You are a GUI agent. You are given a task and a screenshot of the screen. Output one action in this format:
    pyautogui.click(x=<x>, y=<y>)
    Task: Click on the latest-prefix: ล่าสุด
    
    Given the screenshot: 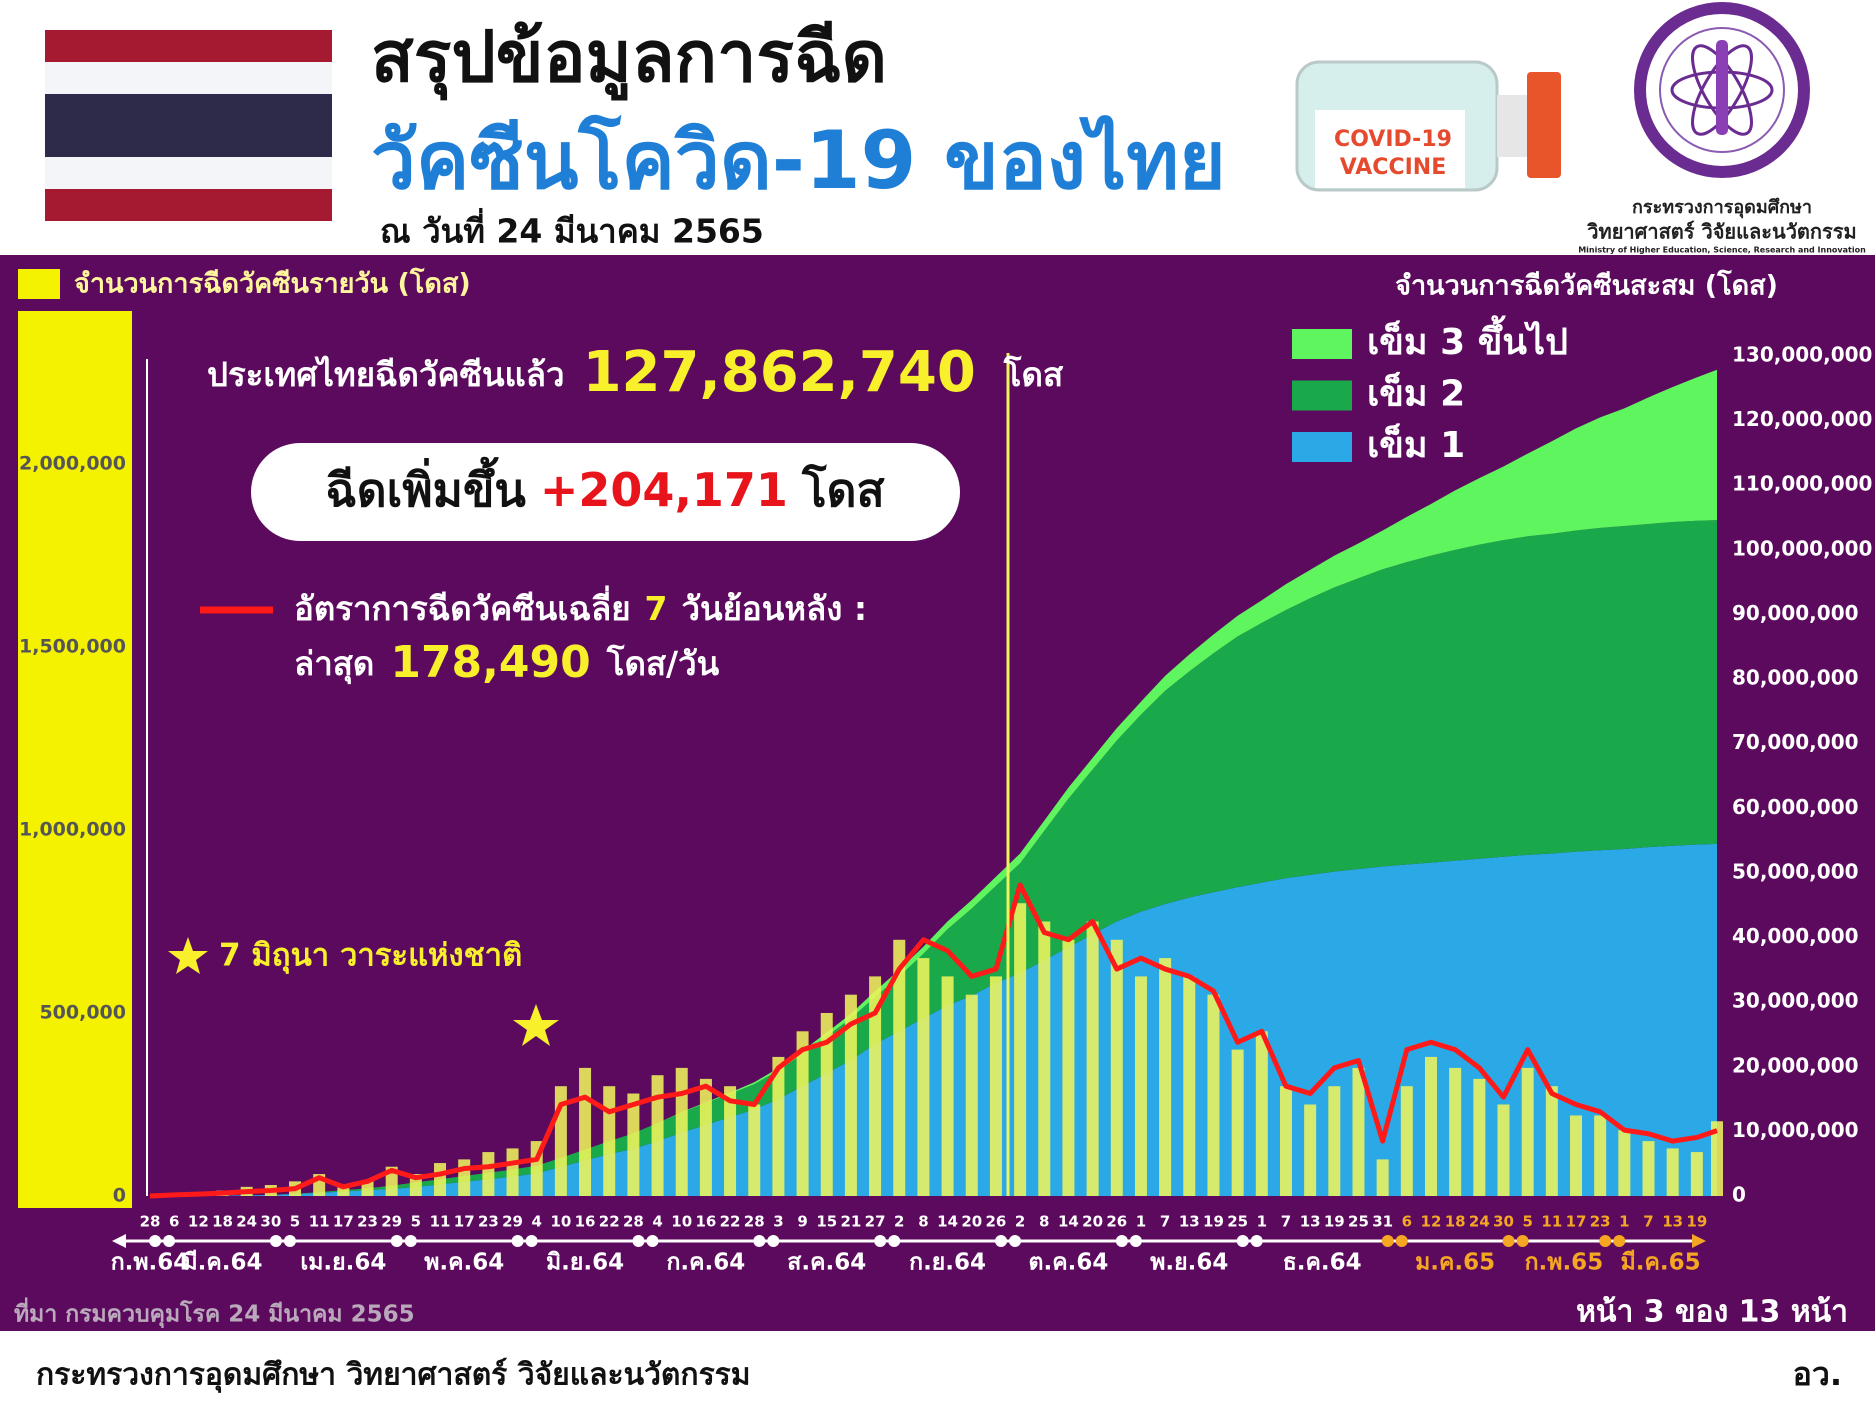 What is the action you would take?
    pyautogui.click(x=334, y=664)
    